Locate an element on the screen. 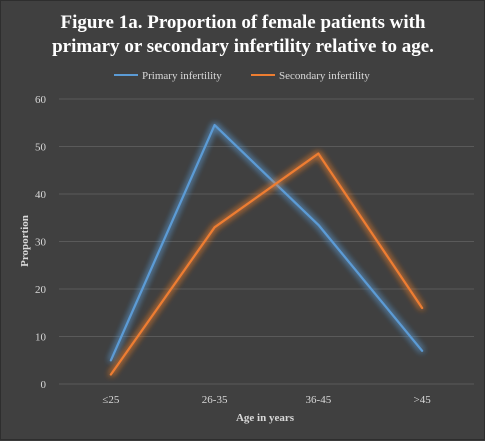  y-axis-ticks: 0 10 20 30 40 50 60 is located at coordinates (41, 242).